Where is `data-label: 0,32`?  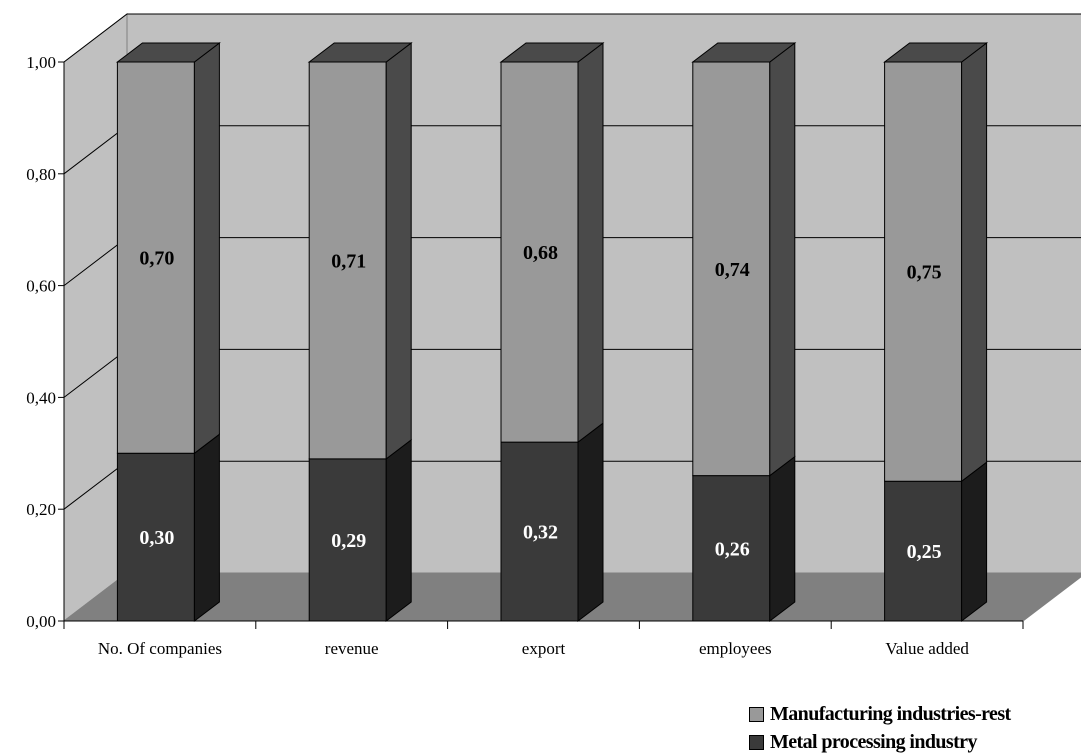 data-label: 0,32 is located at coordinates (540, 533).